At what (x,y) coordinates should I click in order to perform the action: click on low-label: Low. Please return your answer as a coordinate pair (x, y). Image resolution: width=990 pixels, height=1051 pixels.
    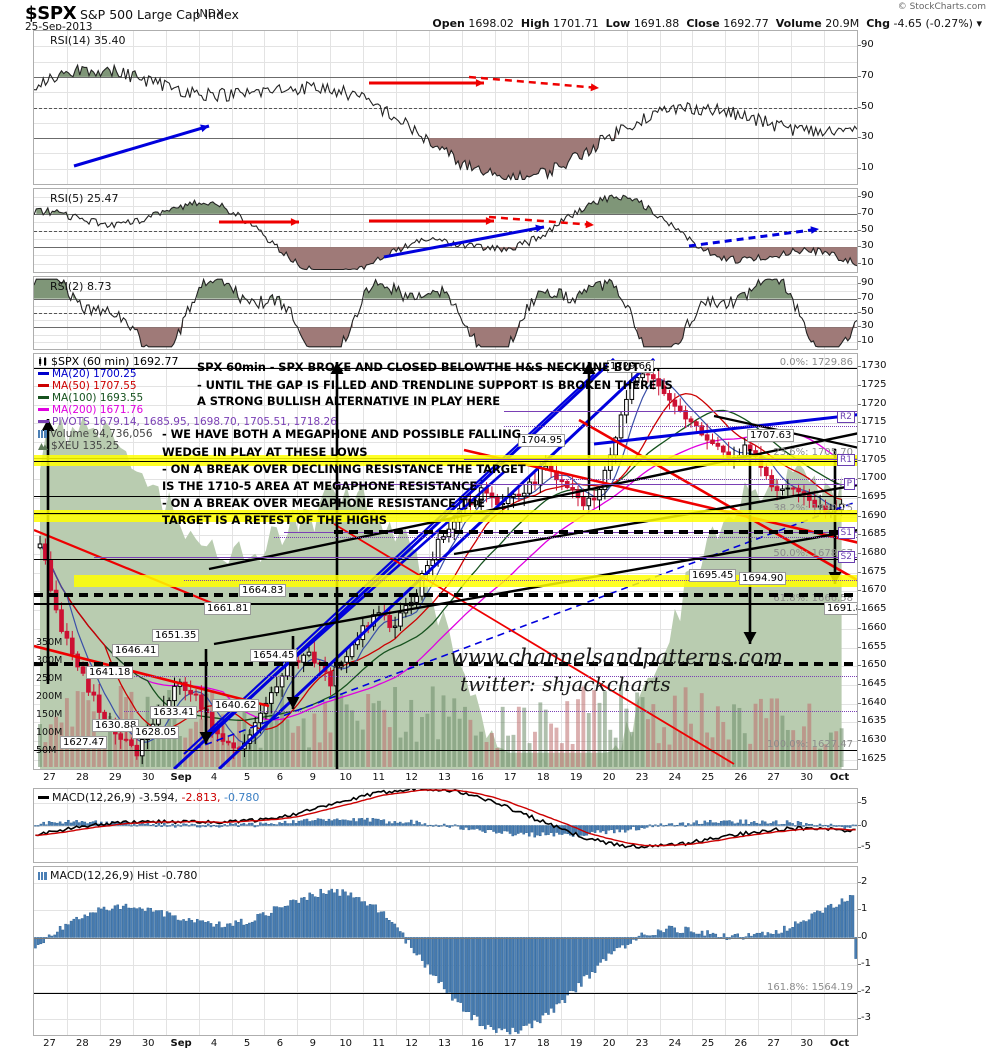
    Looking at the image, I should click on (618, 23).